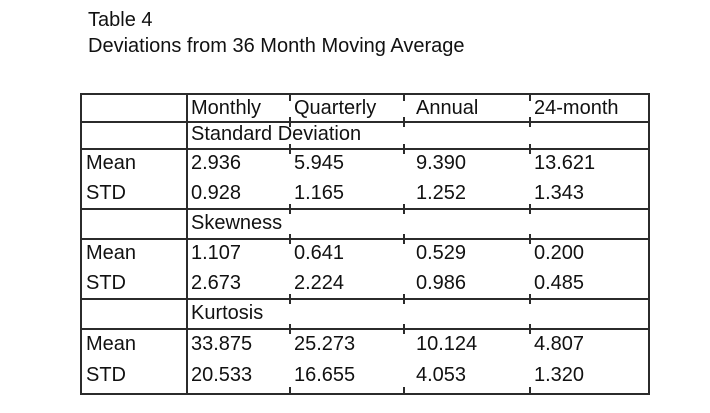 The height and width of the screenshot is (413, 710). I want to click on cell-value: 9.390, so click(441, 162).